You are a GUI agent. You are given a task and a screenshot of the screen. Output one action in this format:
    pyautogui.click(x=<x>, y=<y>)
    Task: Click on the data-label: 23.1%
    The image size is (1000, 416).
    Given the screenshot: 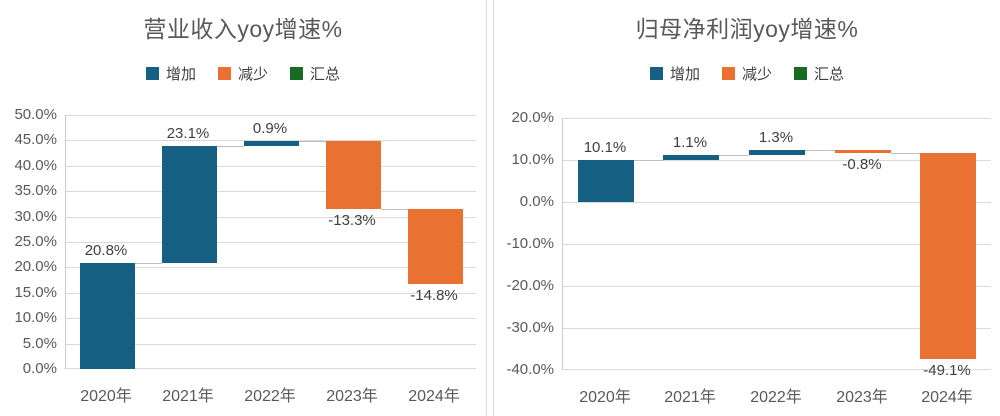 What is the action you would take?
    pyautogui.click(x=188, y=133)
    